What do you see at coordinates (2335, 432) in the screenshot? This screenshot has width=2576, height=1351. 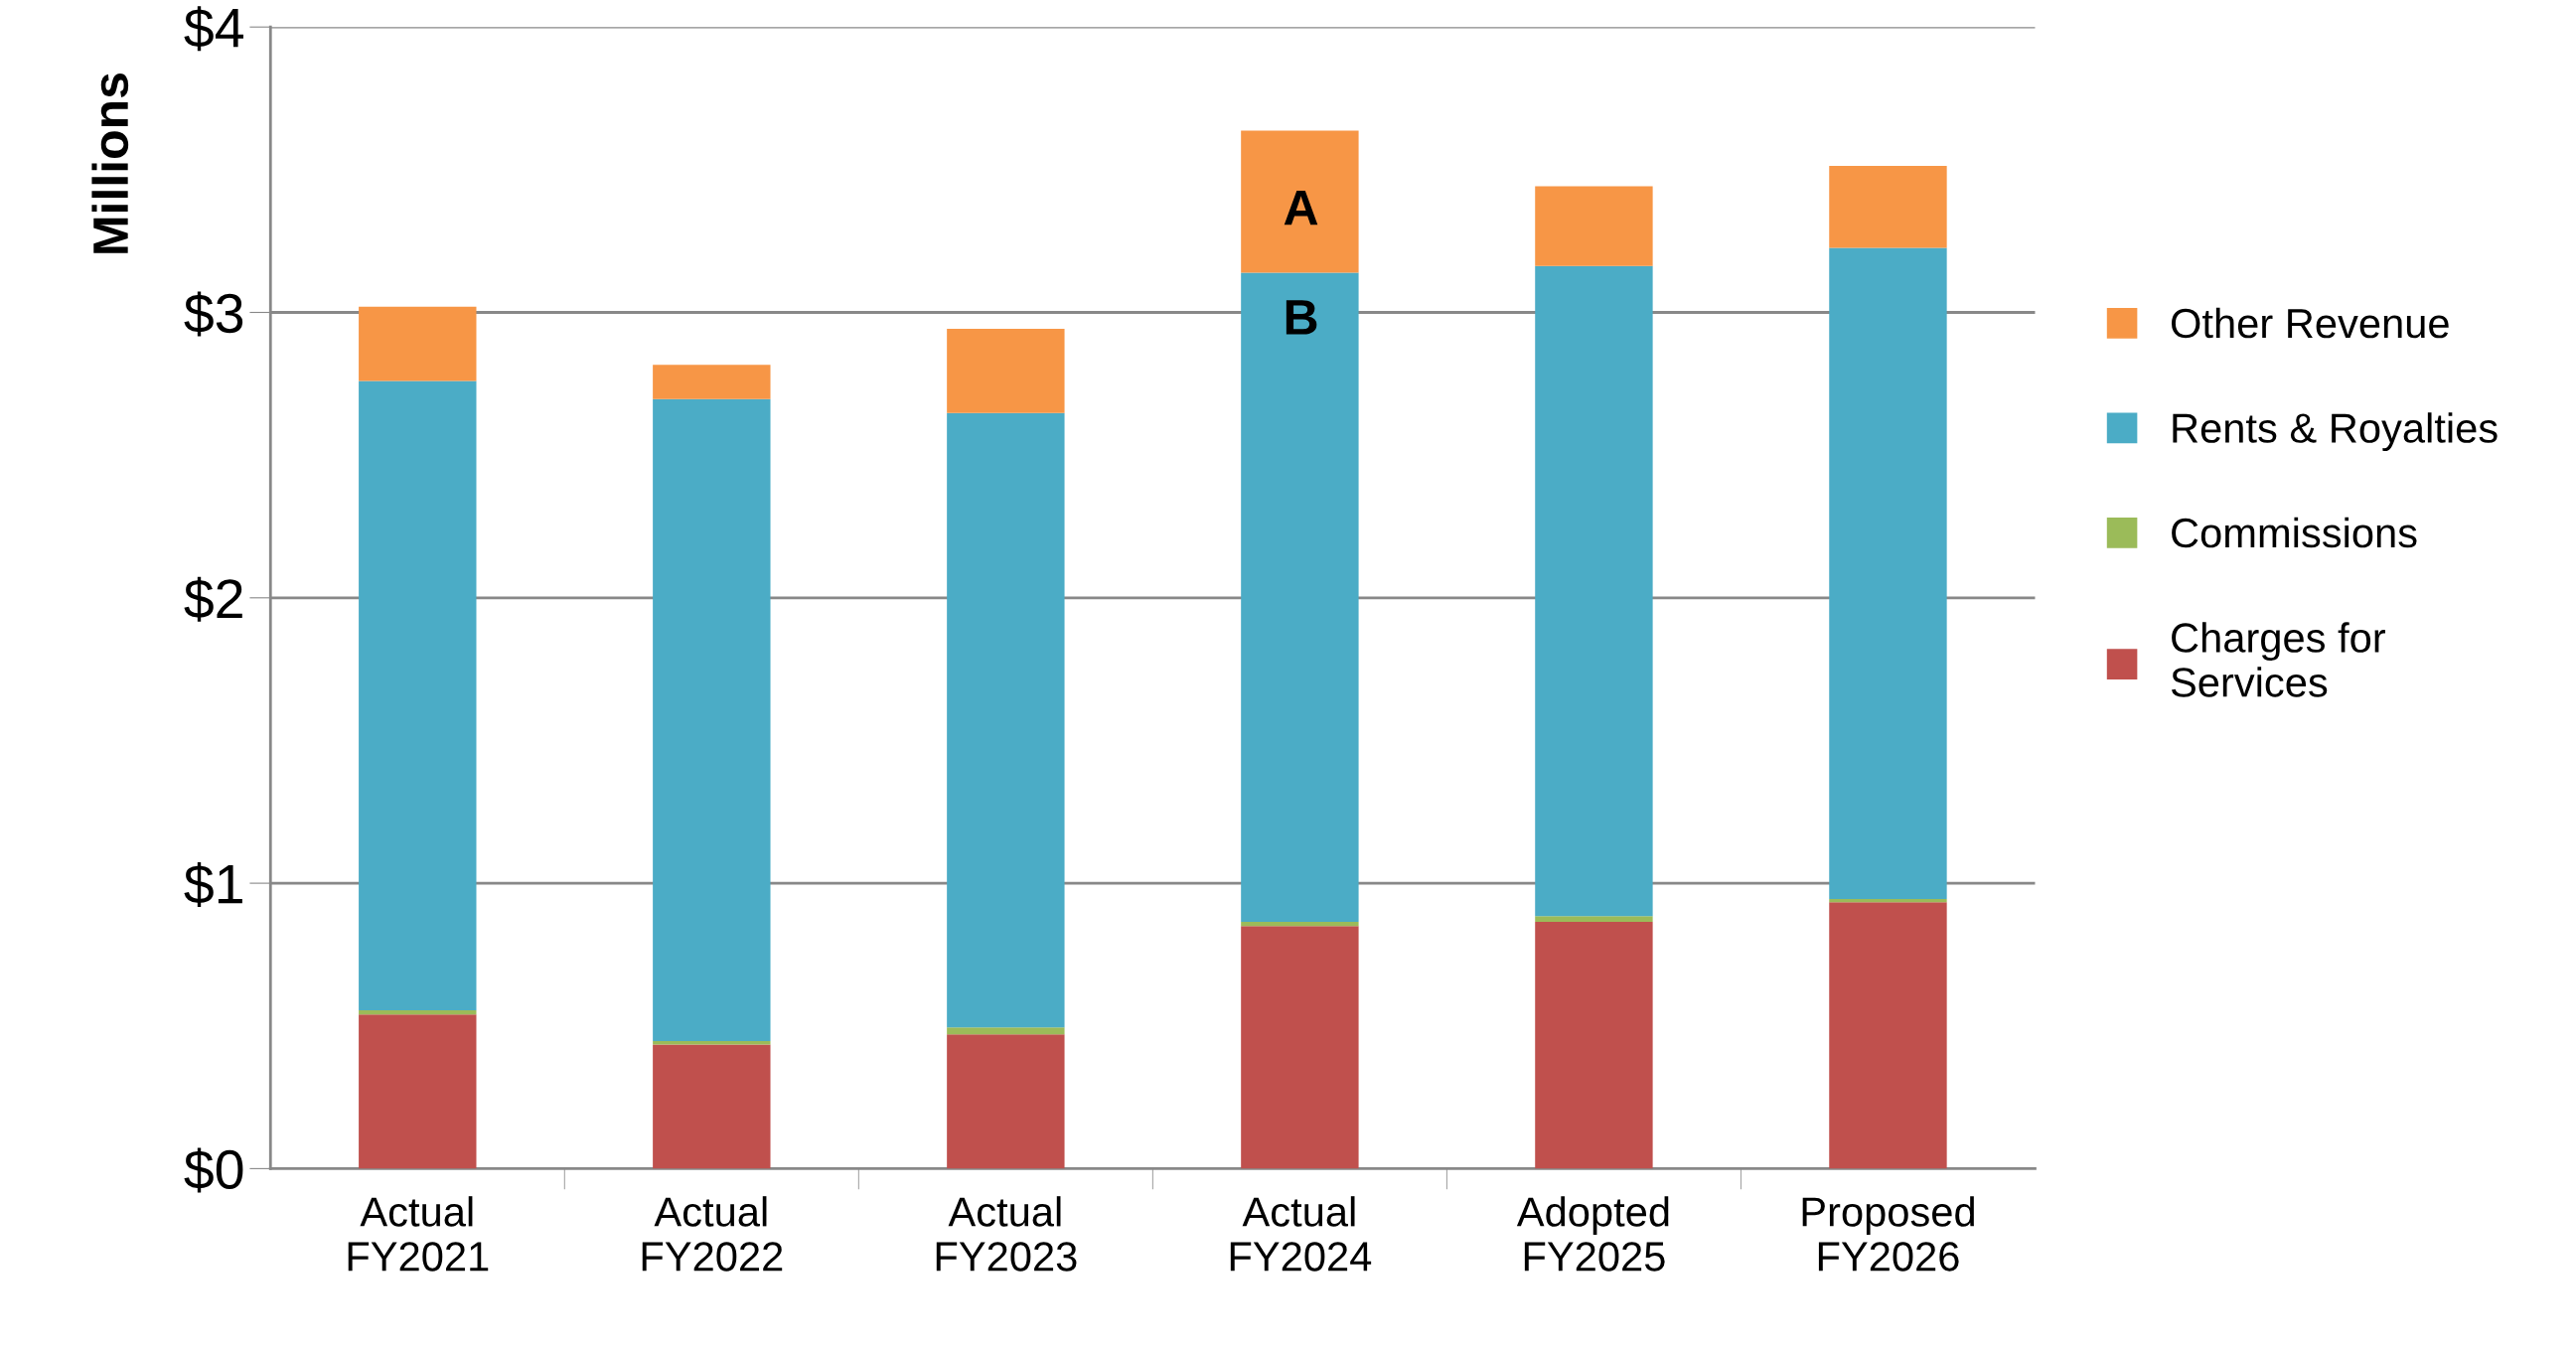 I see `legend-label: Rents & Royalties` at bounding box center [2335, 432].